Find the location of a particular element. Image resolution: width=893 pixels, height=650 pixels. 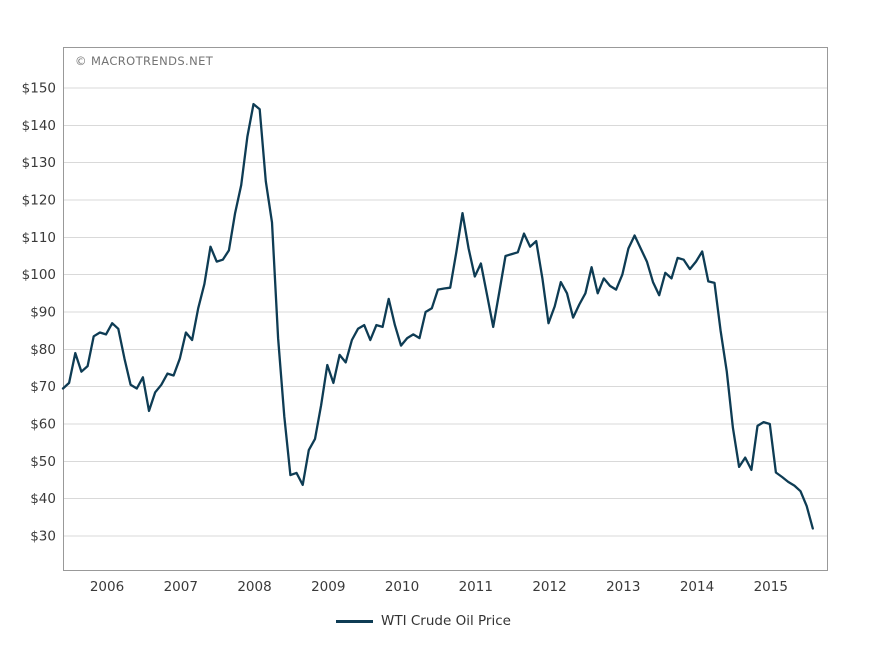

y-axis-tick-label: $100 is located at coordinates (39, 275).